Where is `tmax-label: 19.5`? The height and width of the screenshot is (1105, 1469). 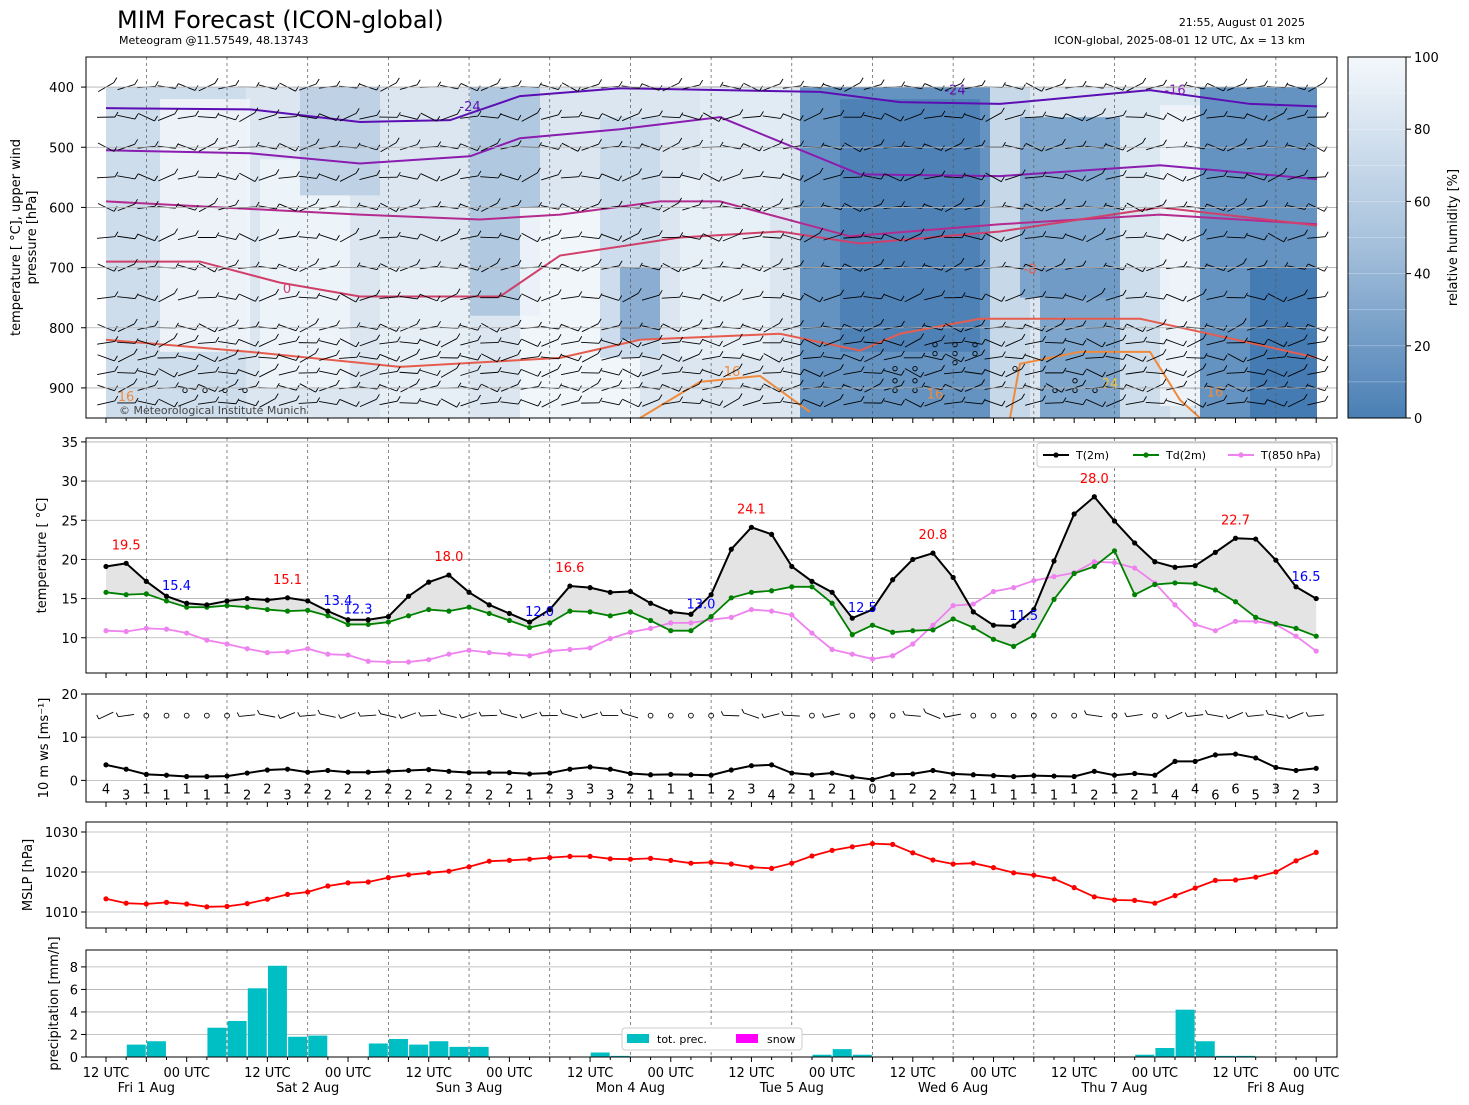
tmax-label: 19.5 is located at coordinates (126, 545).